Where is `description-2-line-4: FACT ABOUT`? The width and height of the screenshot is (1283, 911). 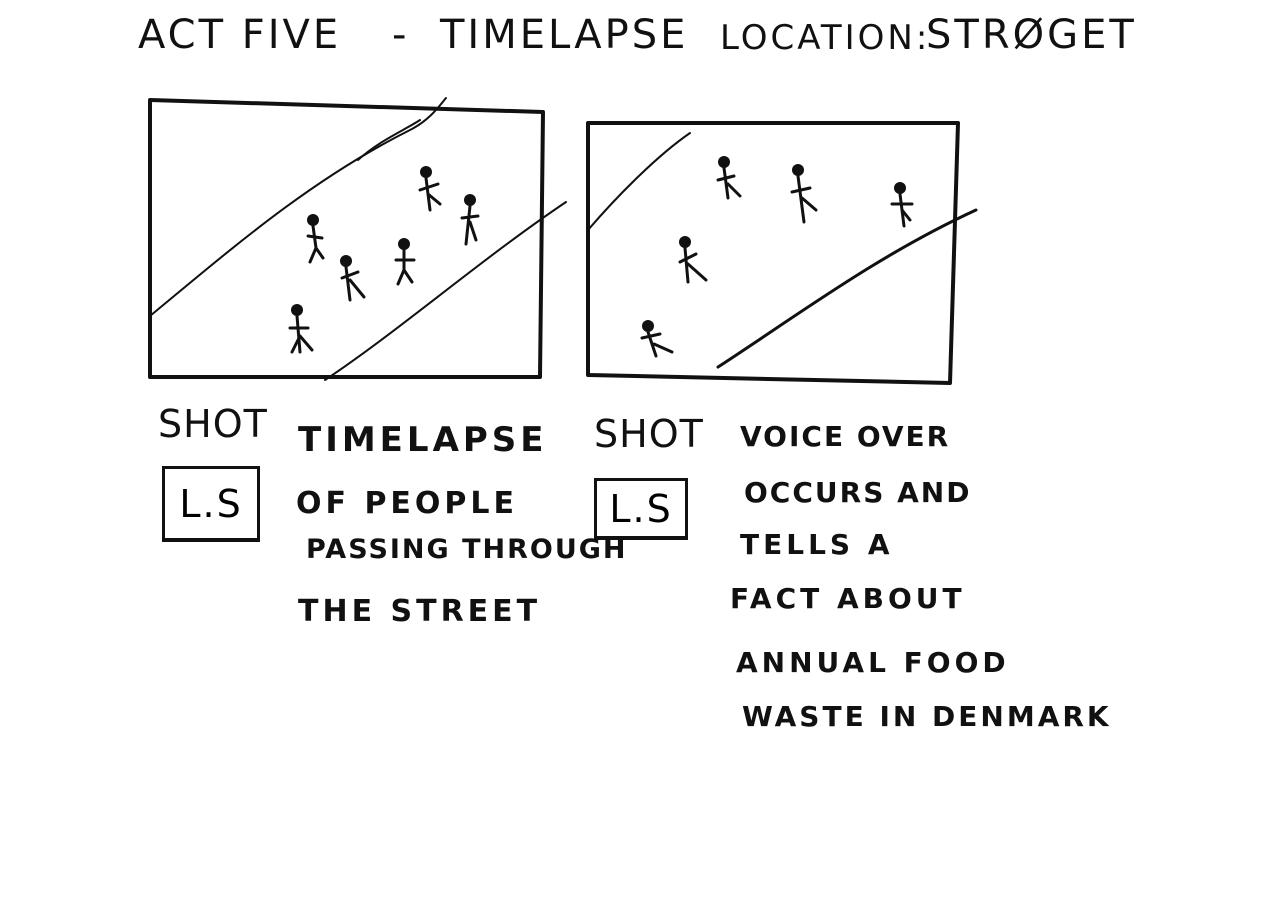
description-2-line-4: FACT ABOUT is located at coordinates (848, 598).